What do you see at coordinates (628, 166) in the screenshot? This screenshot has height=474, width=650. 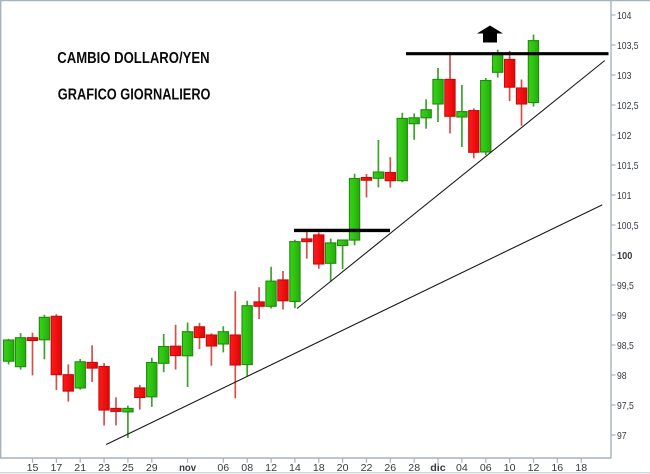 I see `svg-text: 101,5` at bounding box center [628, 166].